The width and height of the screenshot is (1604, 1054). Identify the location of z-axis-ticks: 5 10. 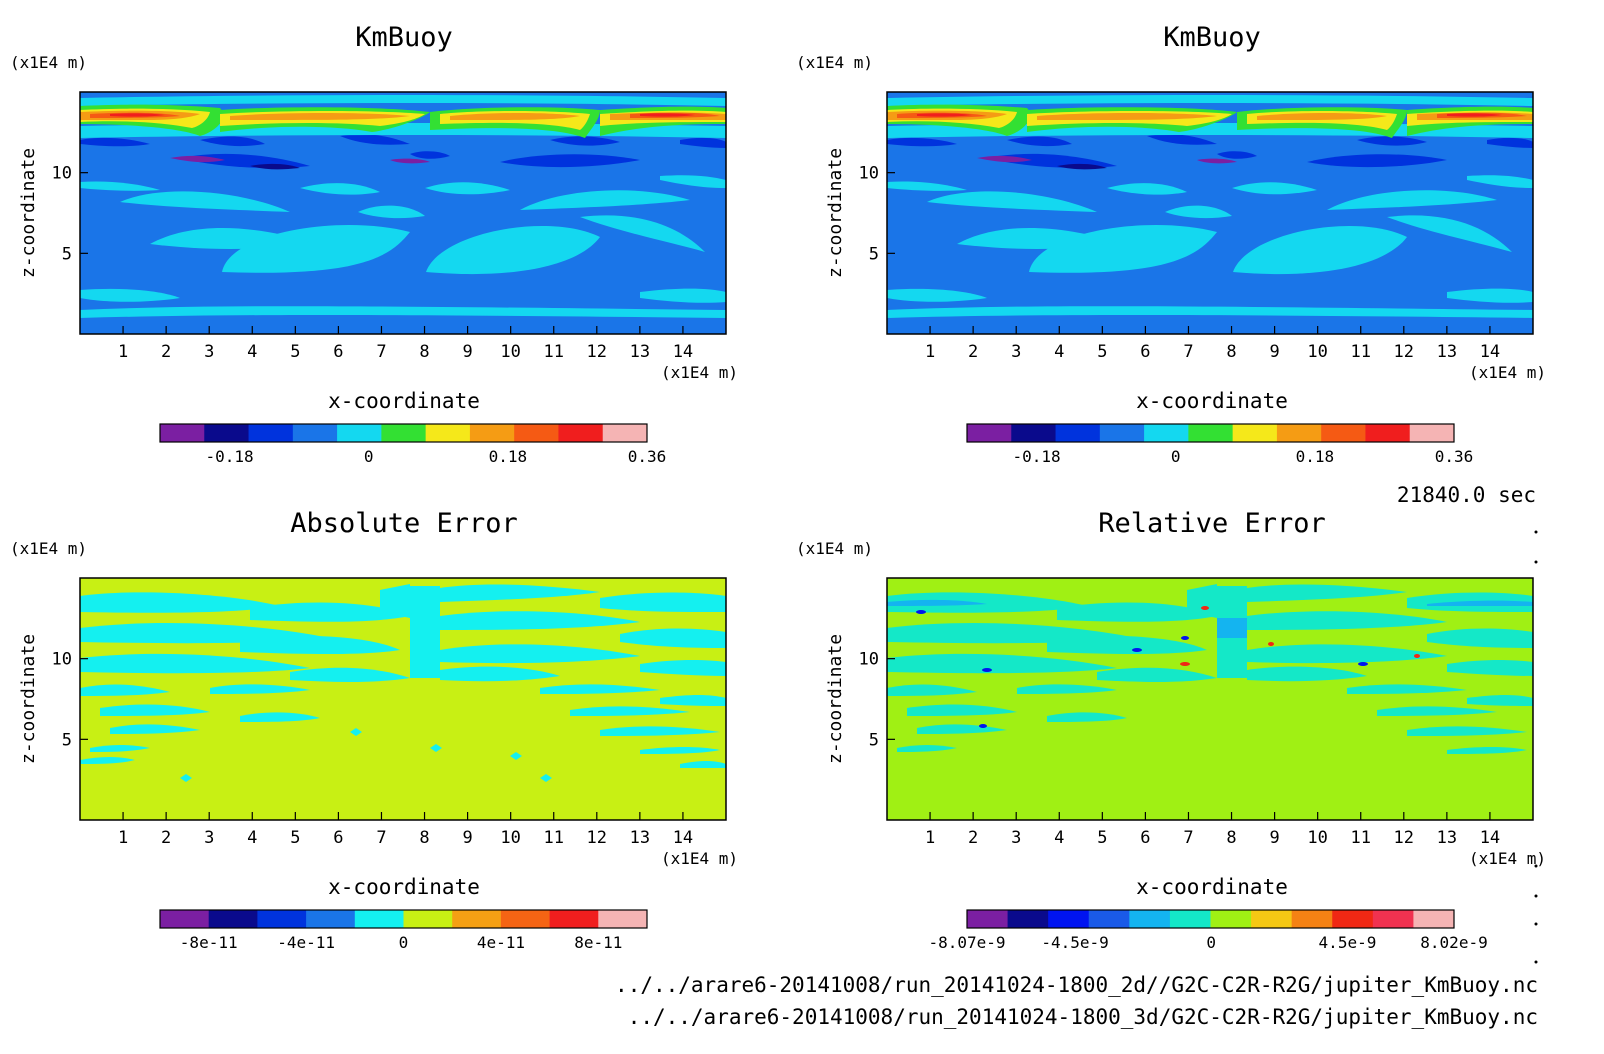
(70, 700).